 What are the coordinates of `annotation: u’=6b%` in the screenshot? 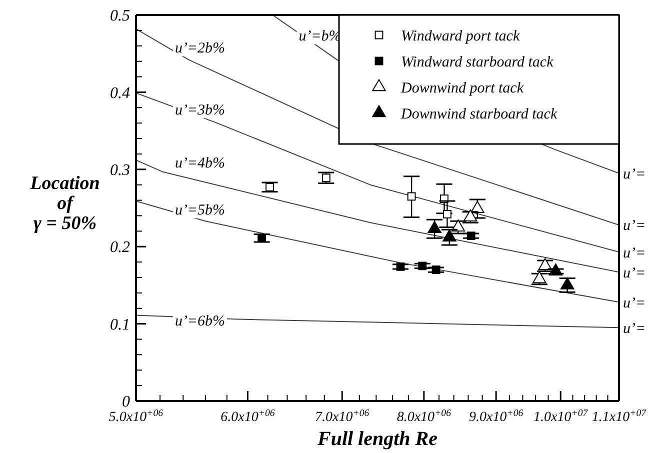 It's located at (200, 321).